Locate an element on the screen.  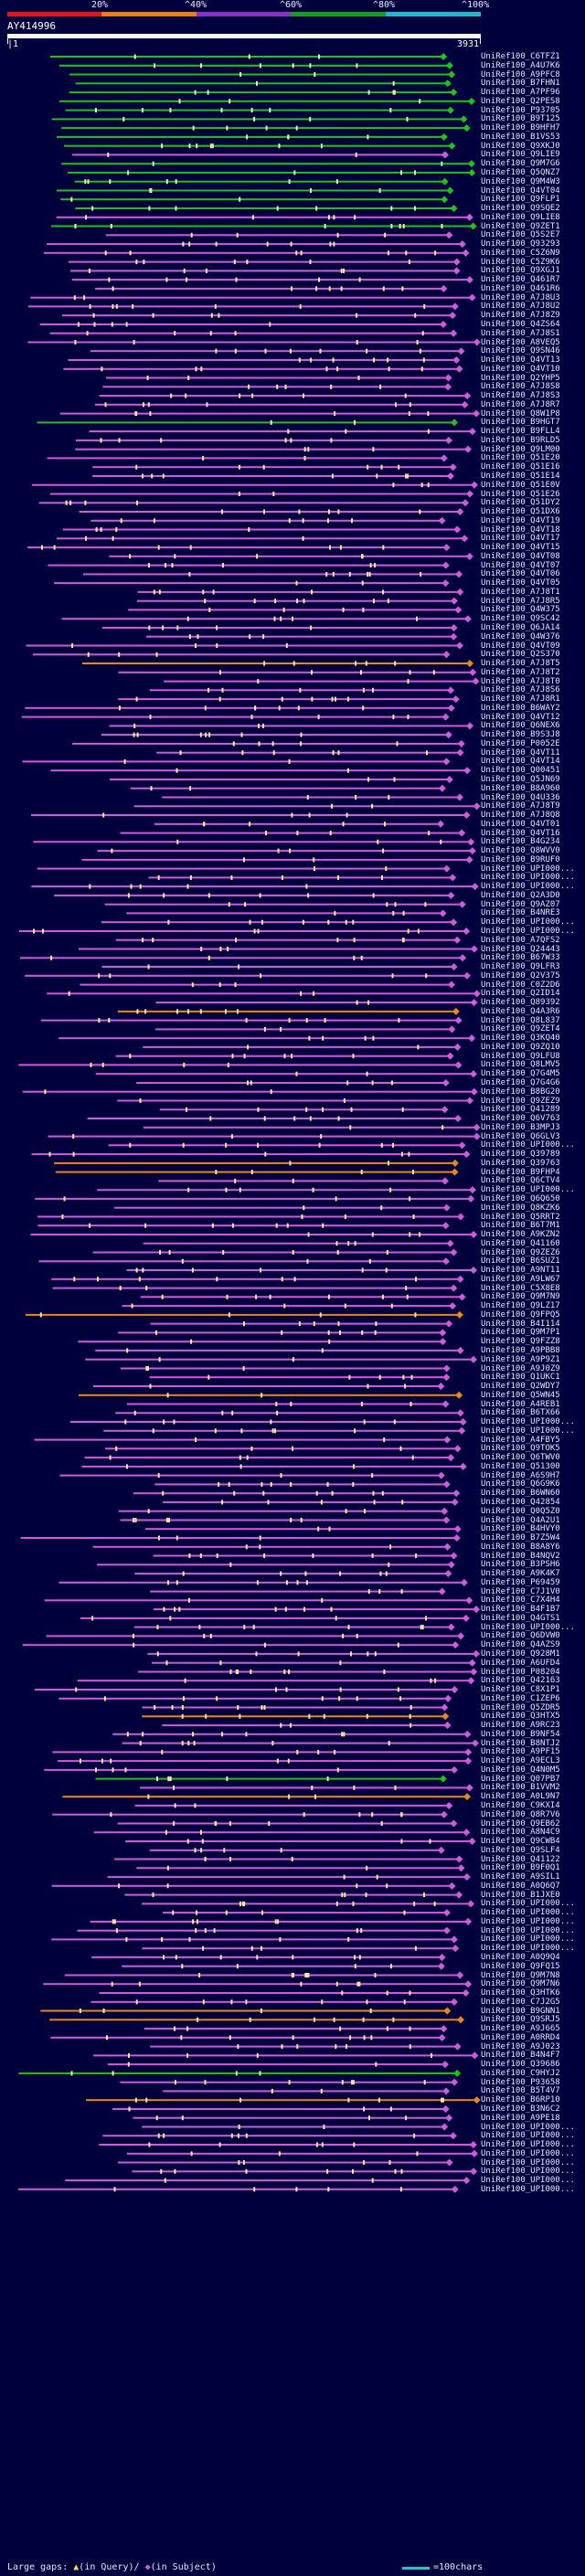
hit-label: UniRef100_Q24443 is located at coordinates (520, 949).